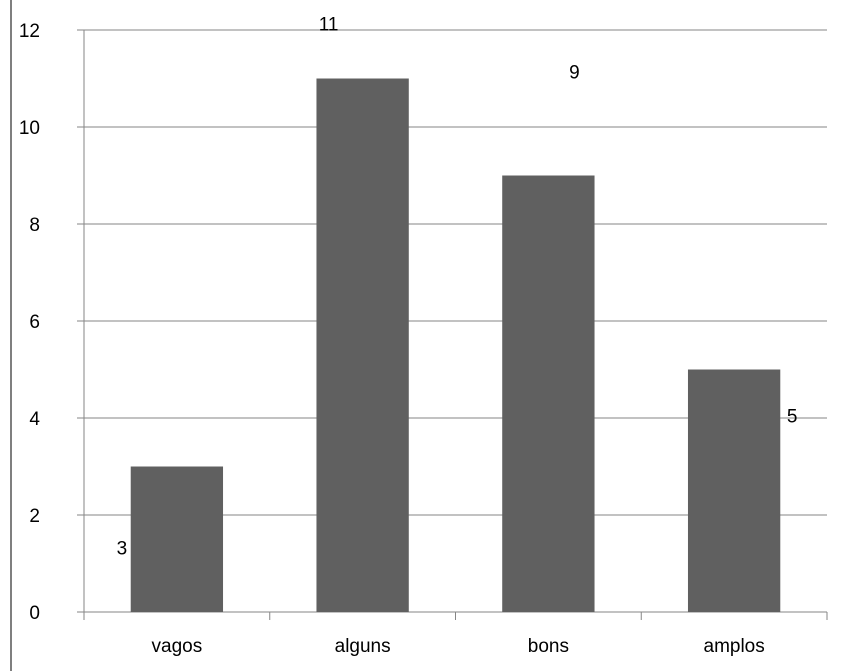 The image size is (843, 671). I want to click on x-tick-label-amplos: amplos, so click(734, 646).